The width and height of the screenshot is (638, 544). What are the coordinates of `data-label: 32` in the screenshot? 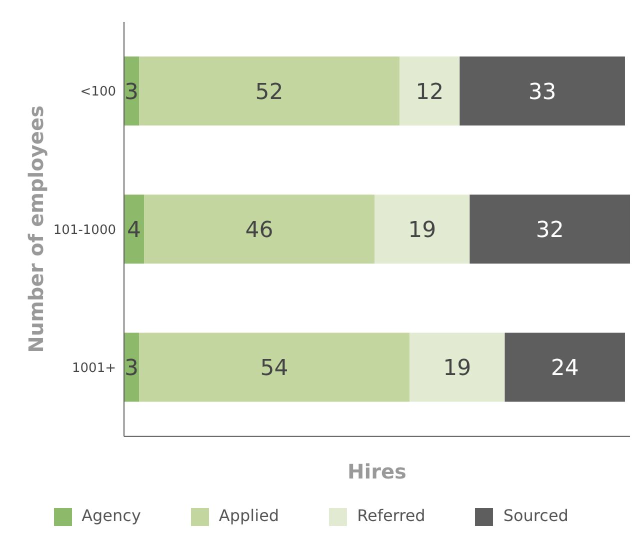 It's located at (550, 230).